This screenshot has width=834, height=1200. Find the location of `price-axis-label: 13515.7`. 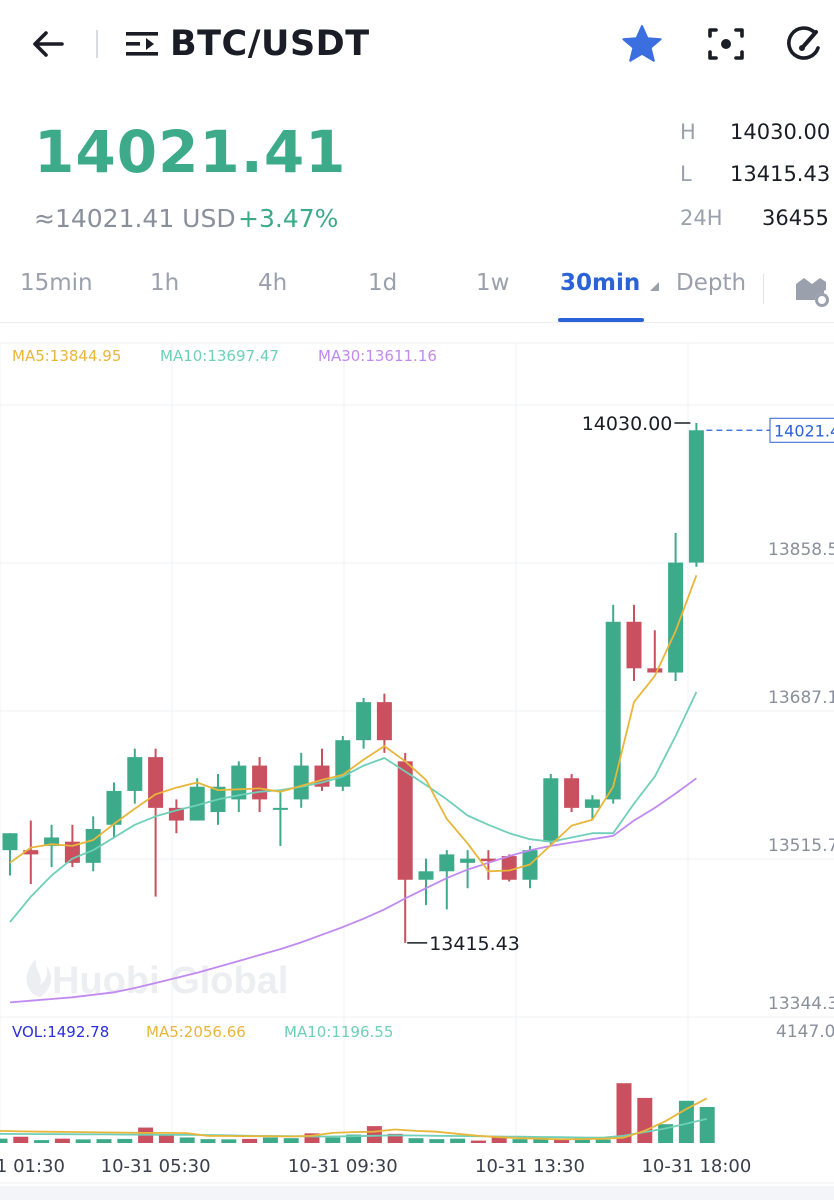

price-axis-label: 13515.7 is located at coordinates (801, 846).